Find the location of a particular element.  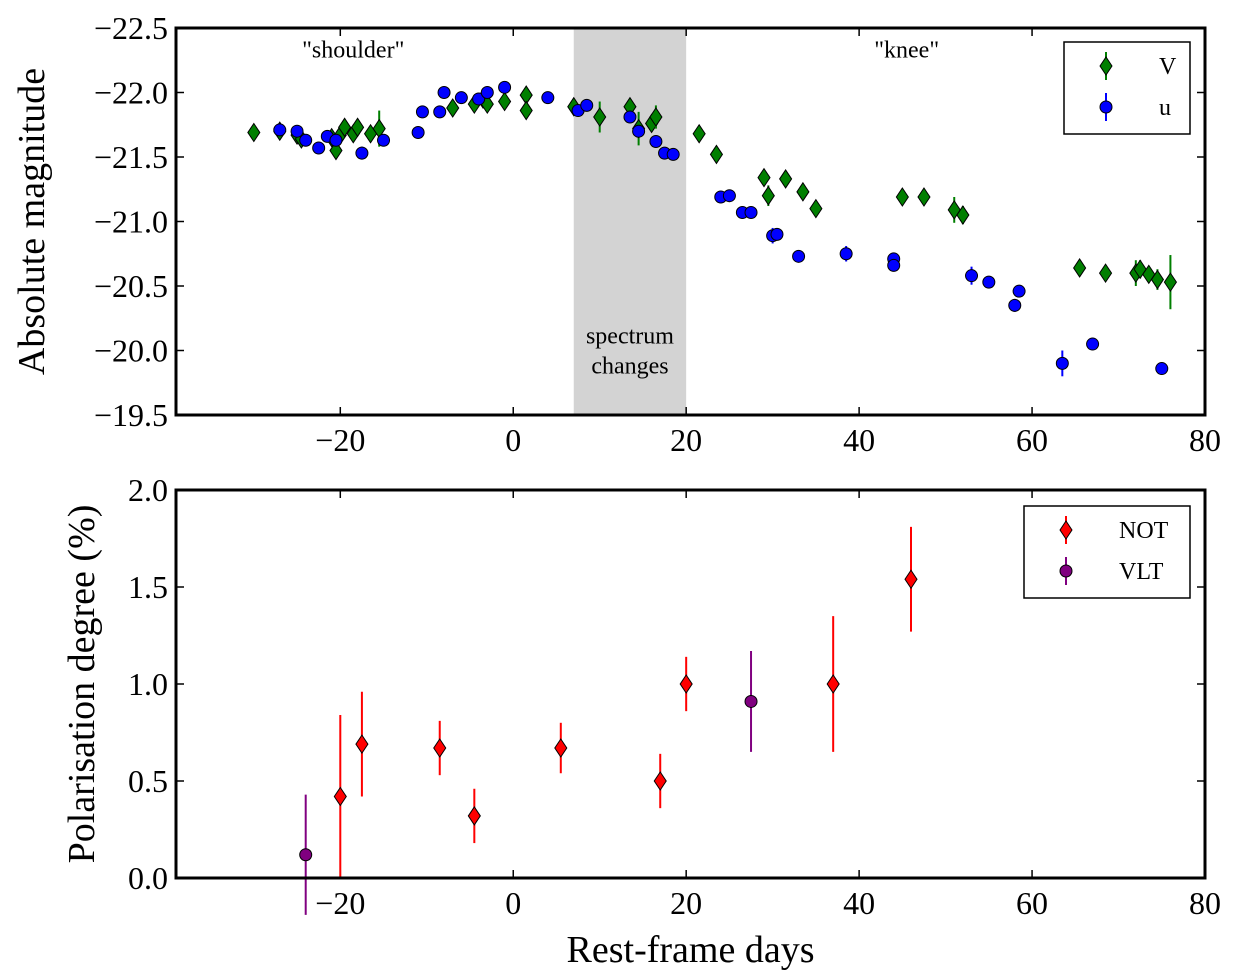

legend-label-u: u is located at coordinates (1165, 108).